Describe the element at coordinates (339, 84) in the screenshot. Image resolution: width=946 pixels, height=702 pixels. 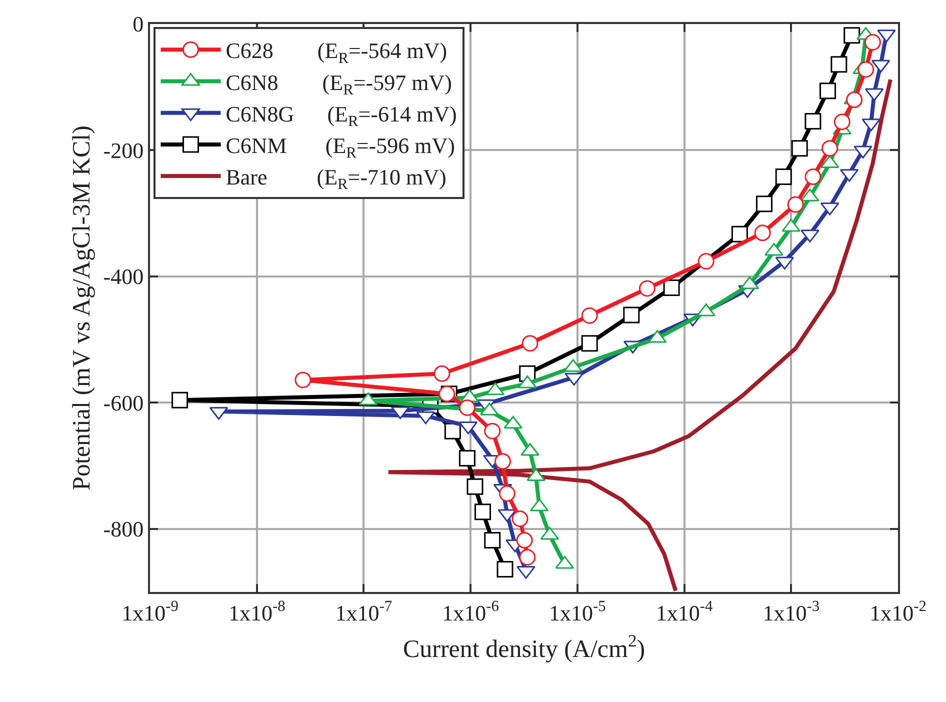
I see `legend-label: C6N8 (E$_{R}$=-597 mV)` at that location.